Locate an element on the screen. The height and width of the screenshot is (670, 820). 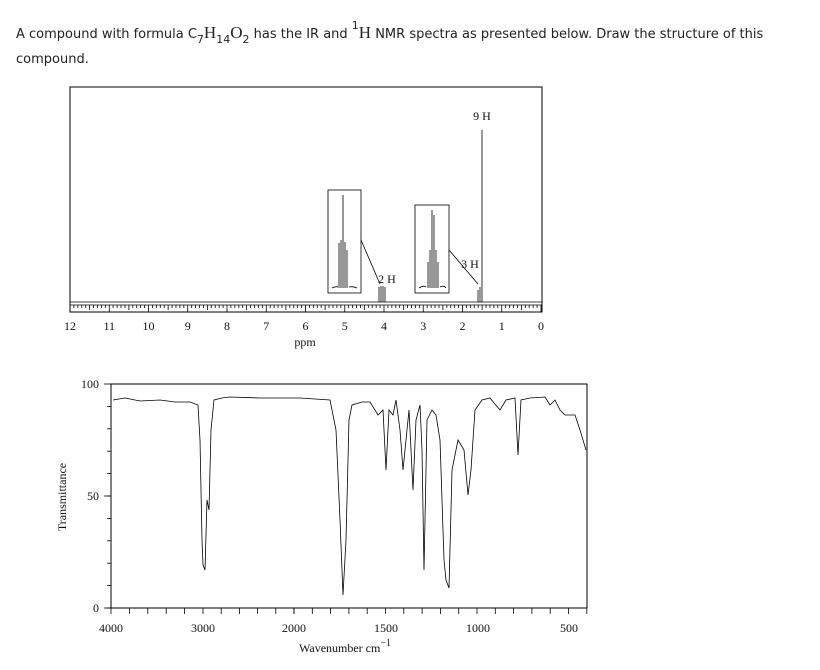
axis-title: ppm is located at coordinates (305, 342).